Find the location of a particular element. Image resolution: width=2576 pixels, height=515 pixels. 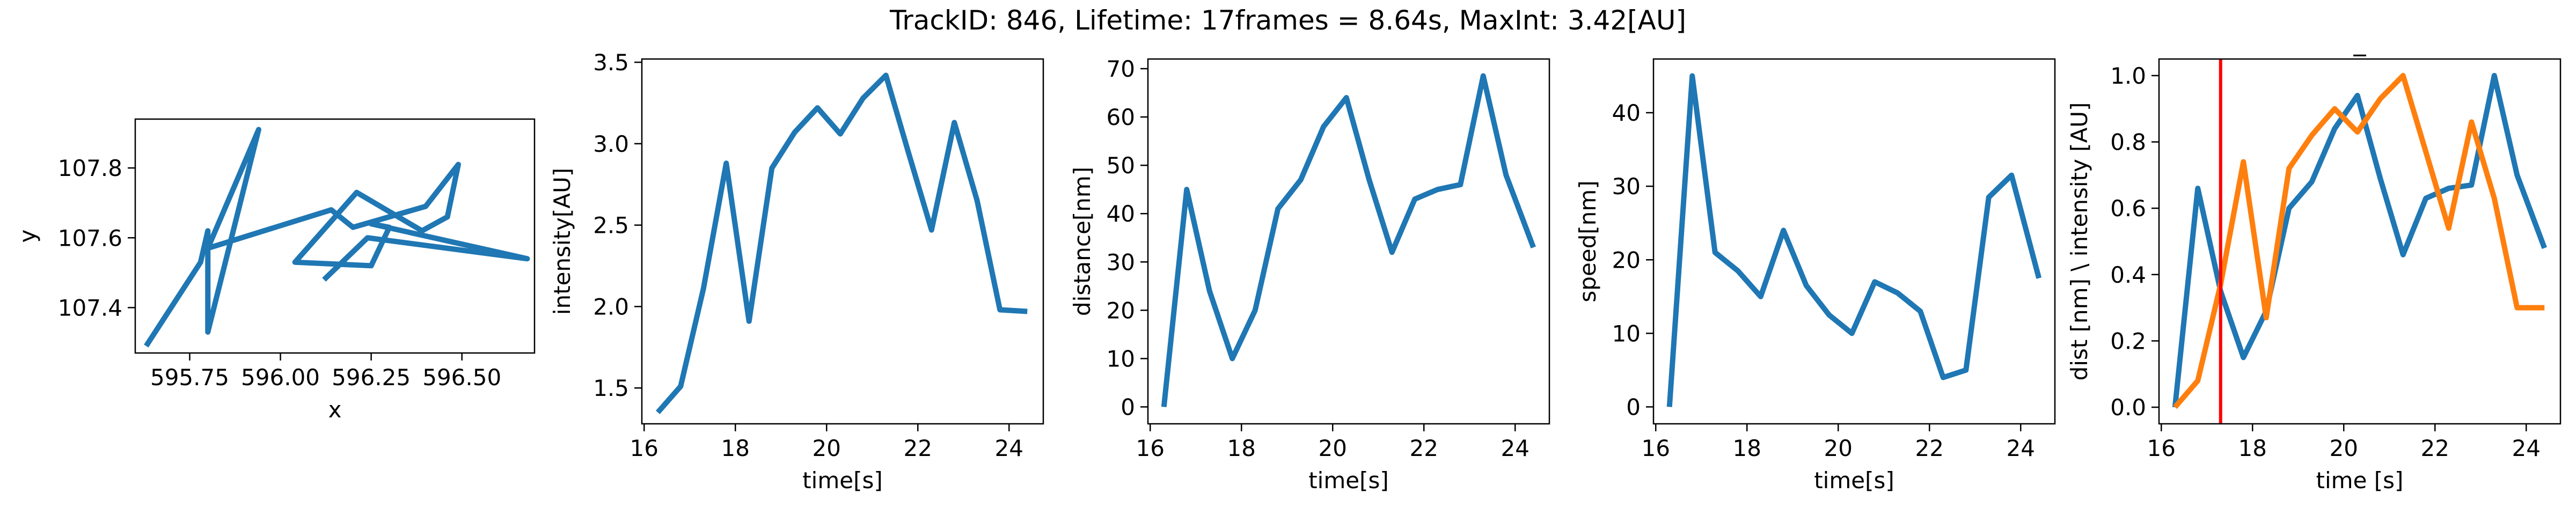

axes-frame-speed is located at coordinates (1854, 242).